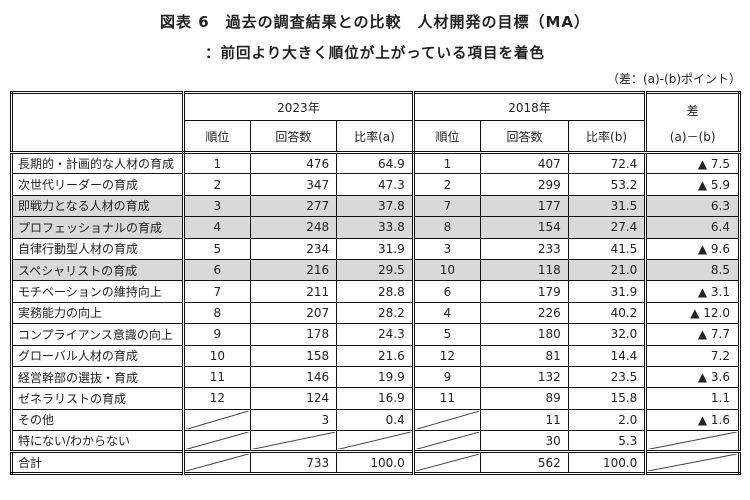 The image size is (750, 500). What do you see at coordinates (692, 206) in the screenshot?
I see `diff-cell: 6.3` at bounding box center [692, 206].